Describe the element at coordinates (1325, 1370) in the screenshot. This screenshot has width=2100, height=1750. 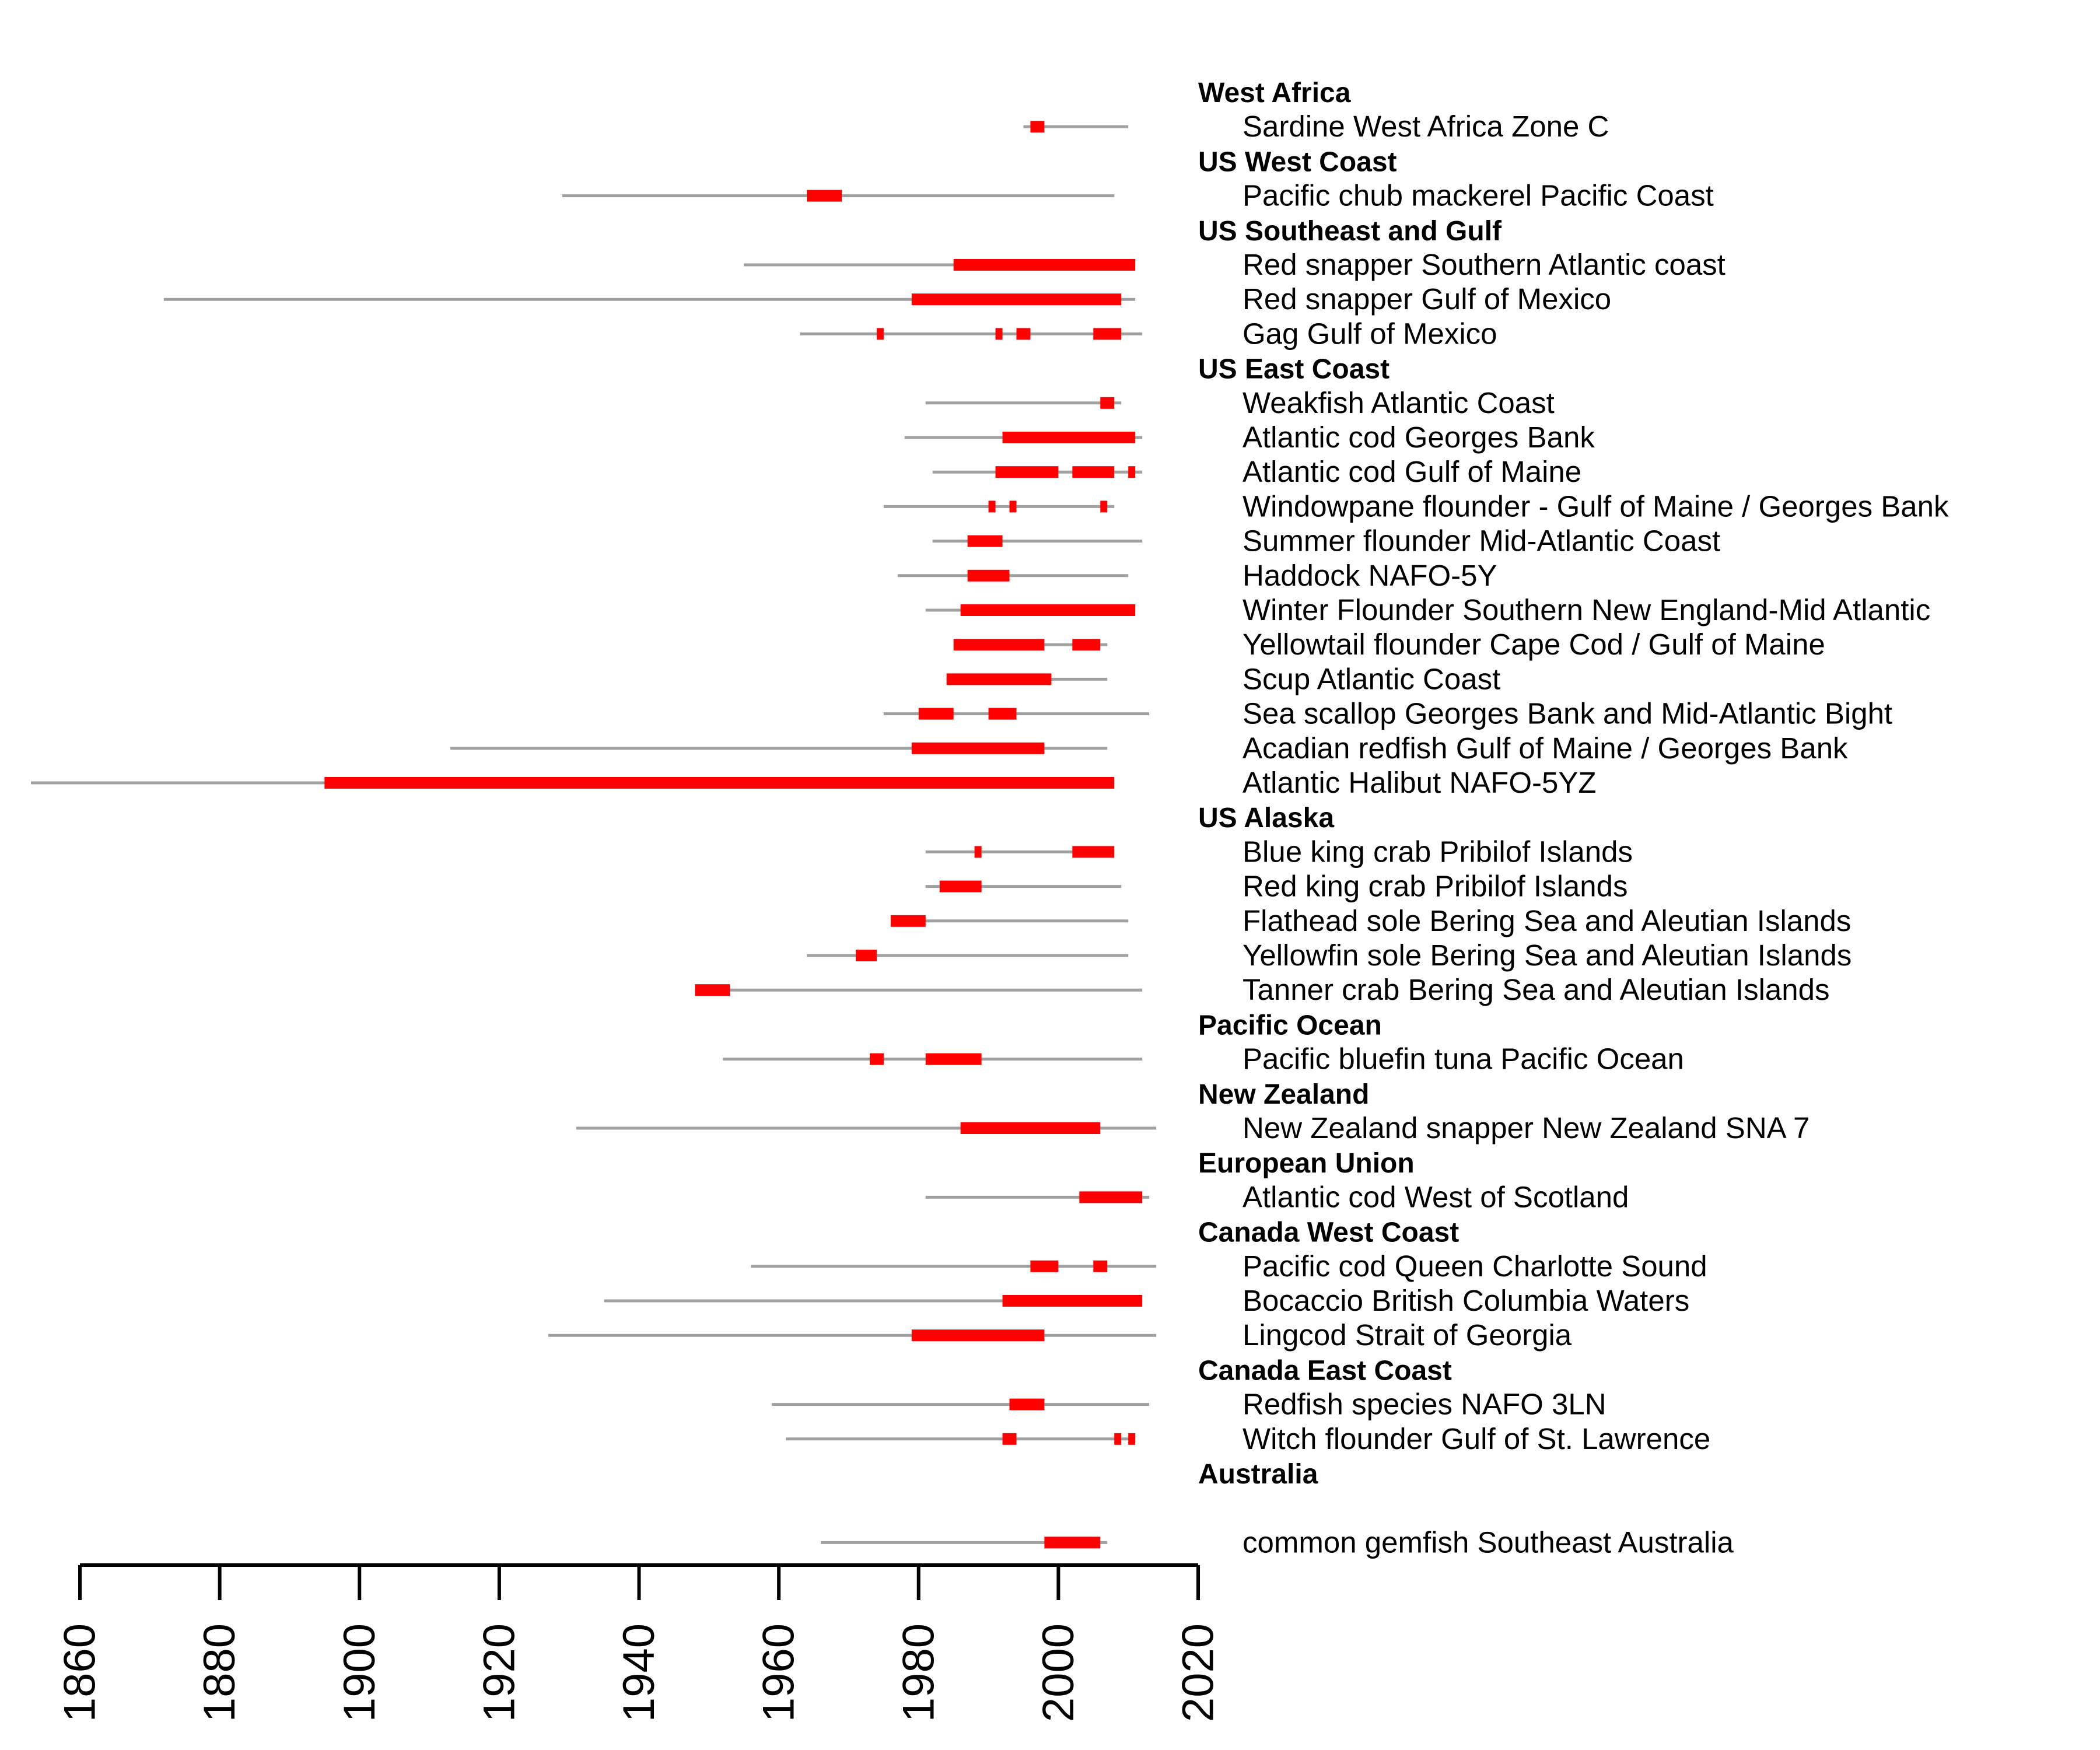
I see `group-label: Canada East Coast` at that location.